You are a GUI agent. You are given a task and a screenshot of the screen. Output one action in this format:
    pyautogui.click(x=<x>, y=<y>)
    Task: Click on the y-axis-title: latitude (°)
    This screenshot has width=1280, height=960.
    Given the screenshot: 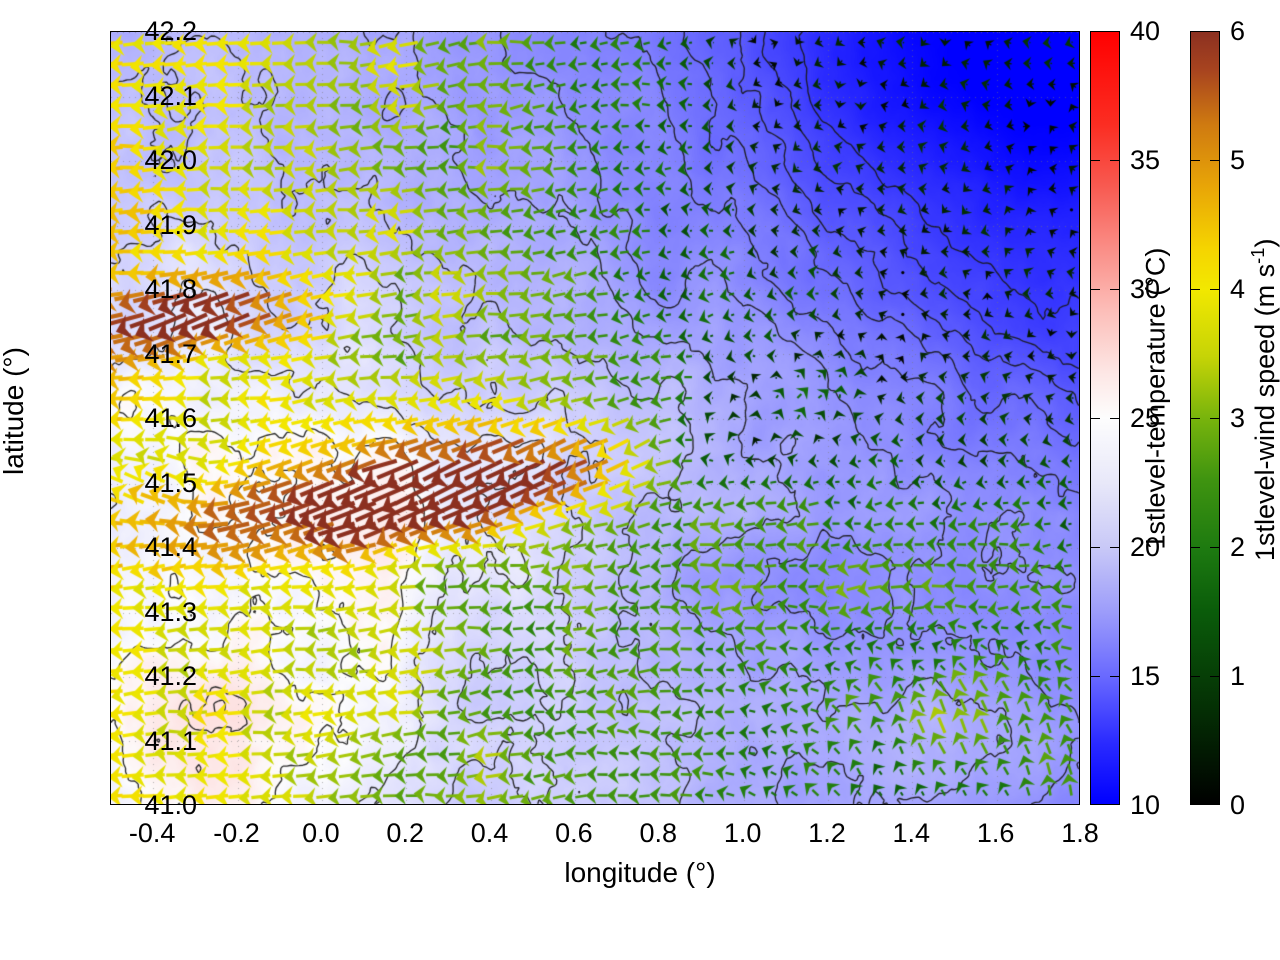 What is the action you would take?
    pyautogui.click(x=14, y=411)
    